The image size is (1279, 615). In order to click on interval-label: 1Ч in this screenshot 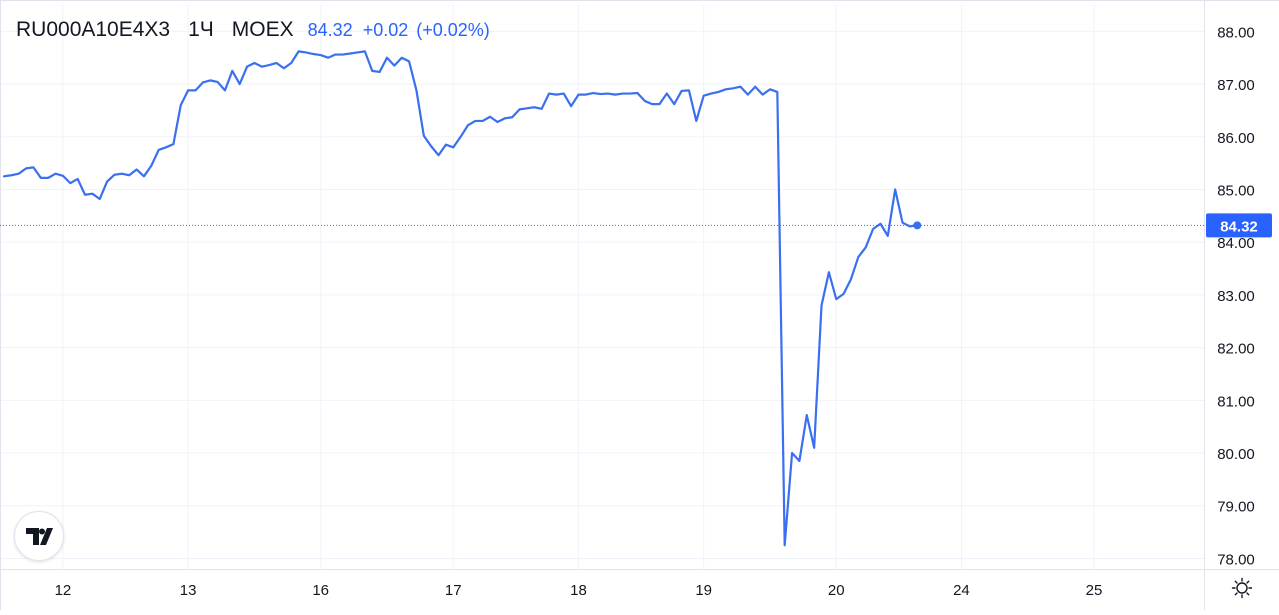, I will do `click(201, 29)`.